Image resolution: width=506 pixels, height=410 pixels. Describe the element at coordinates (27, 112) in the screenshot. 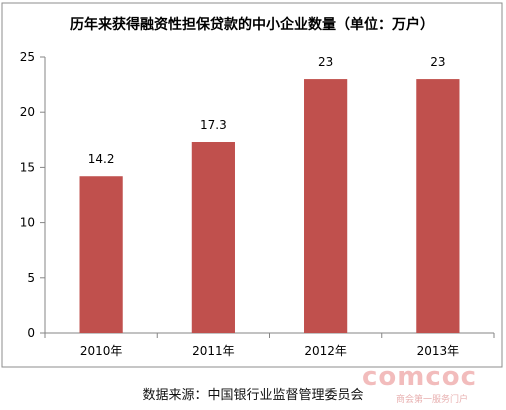

I see `y-tick-label: 20` at that location.